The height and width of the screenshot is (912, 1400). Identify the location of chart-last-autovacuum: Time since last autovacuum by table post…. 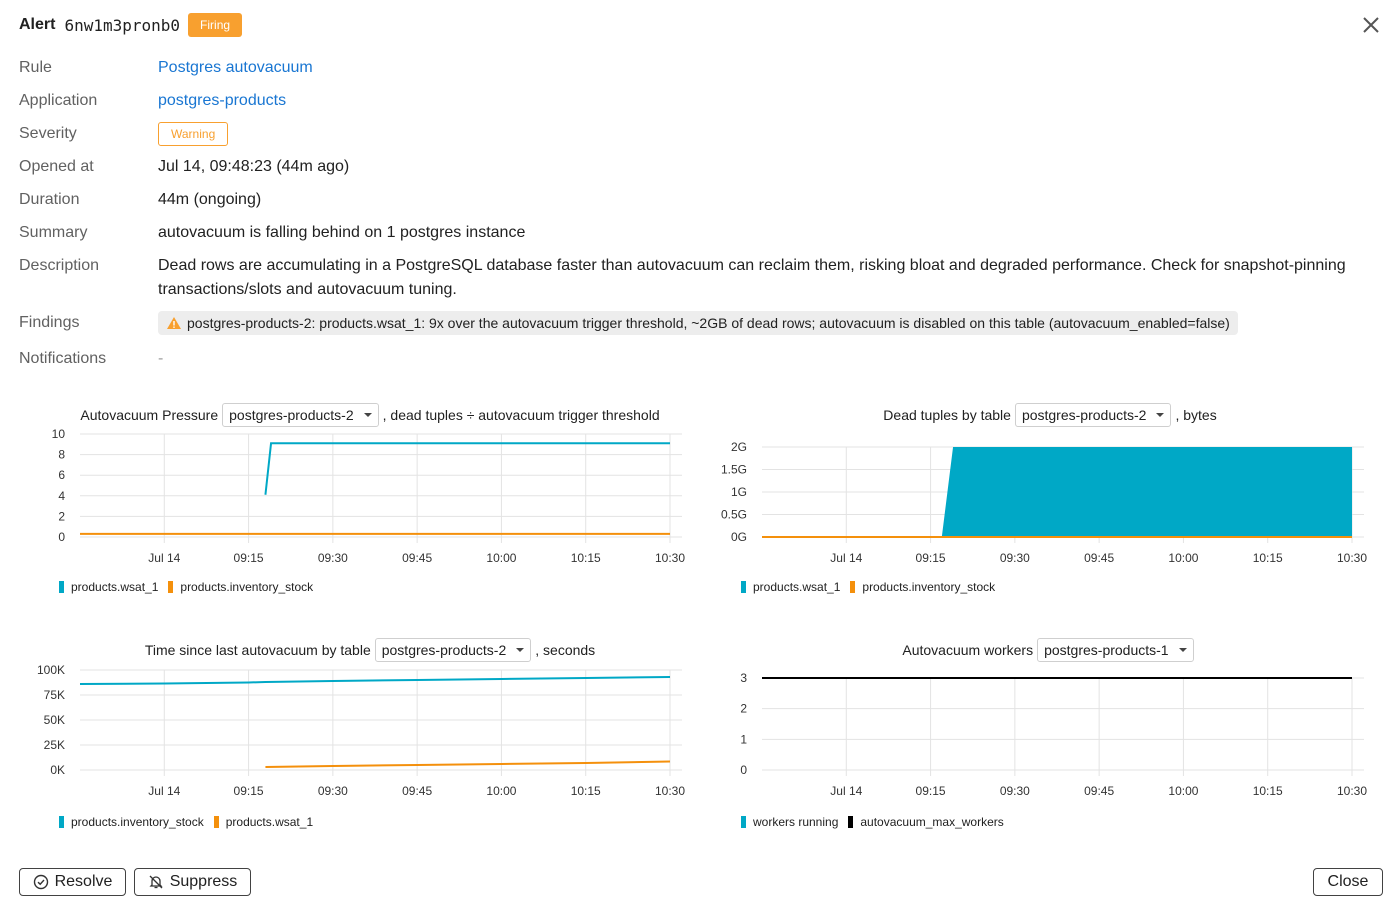
(370, 738).